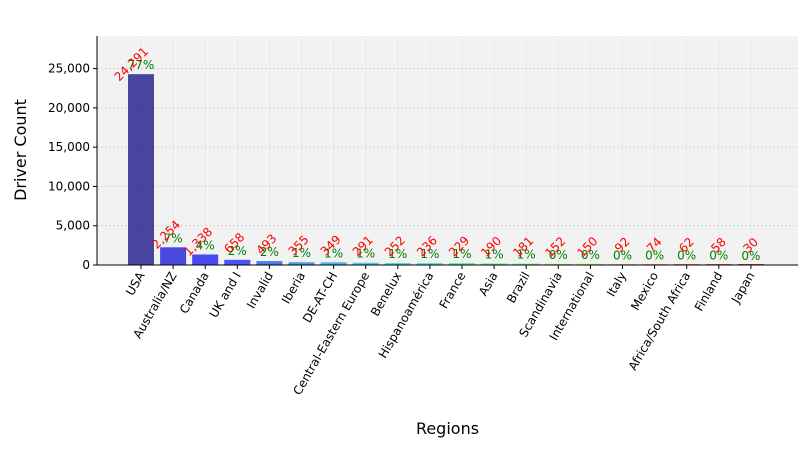  I want to click on y-tick-label: 10,000, so click(69, 186).